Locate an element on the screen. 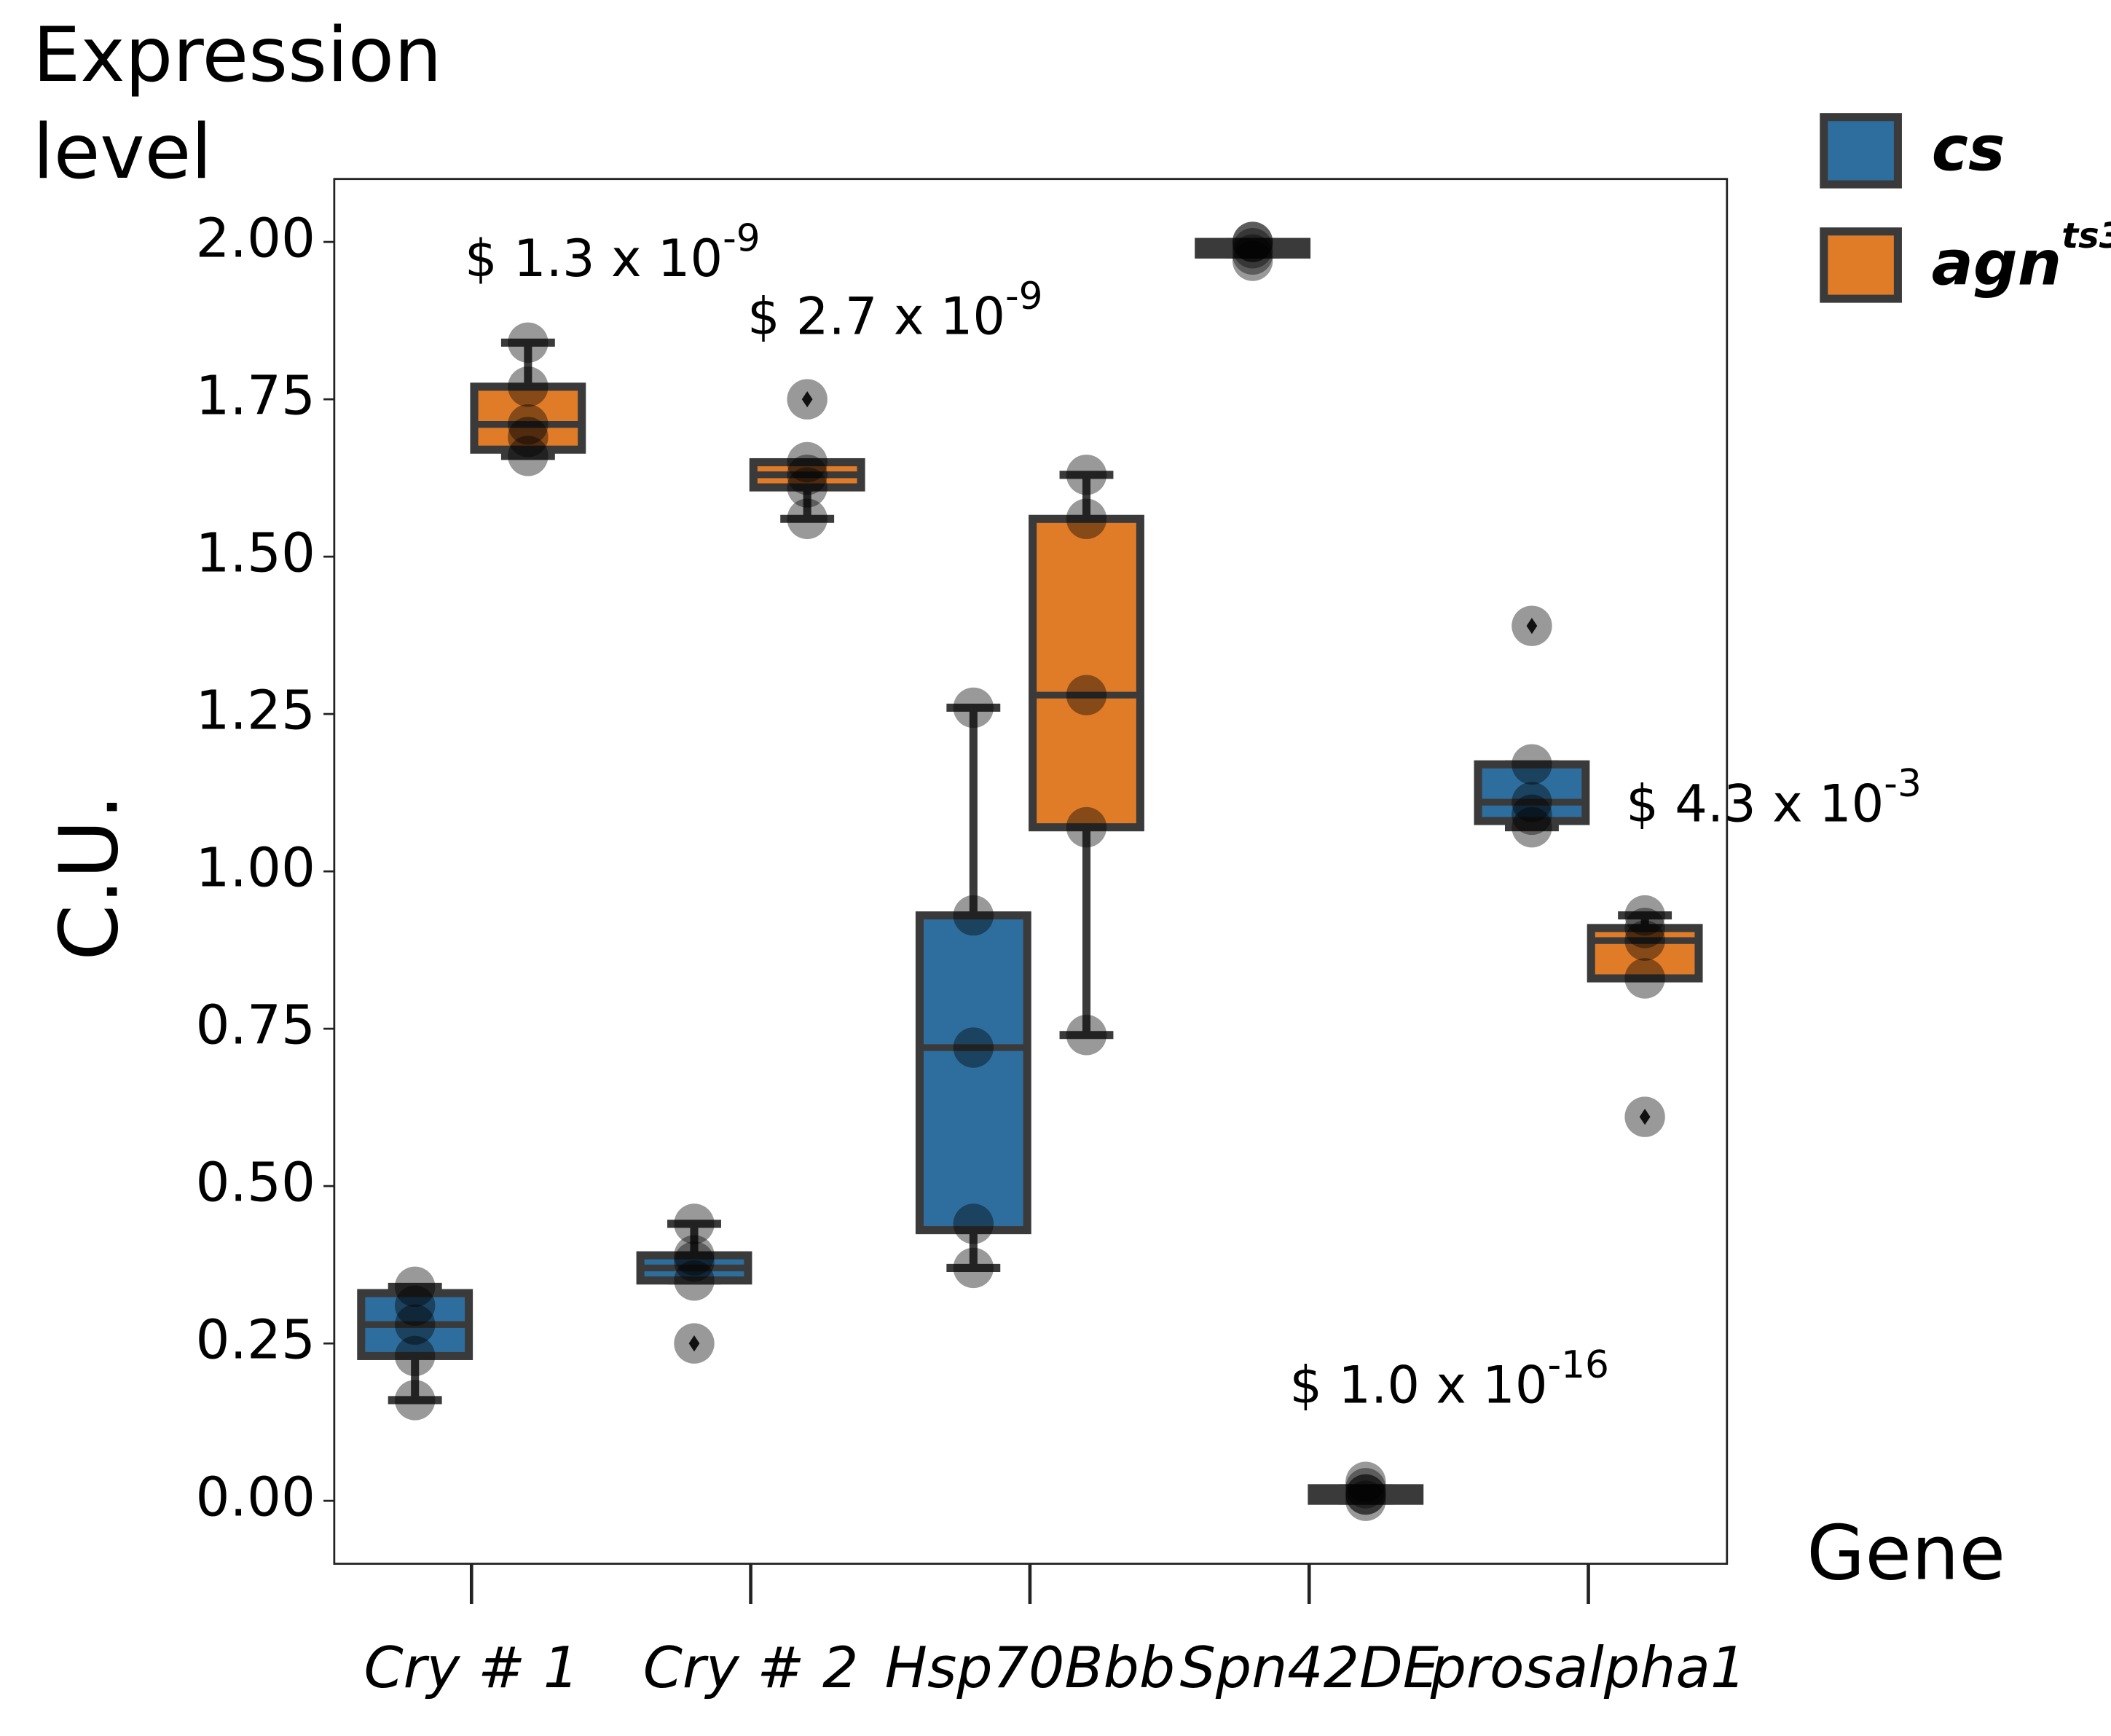  legend-name: agn is located at coordinates (1997, 264).